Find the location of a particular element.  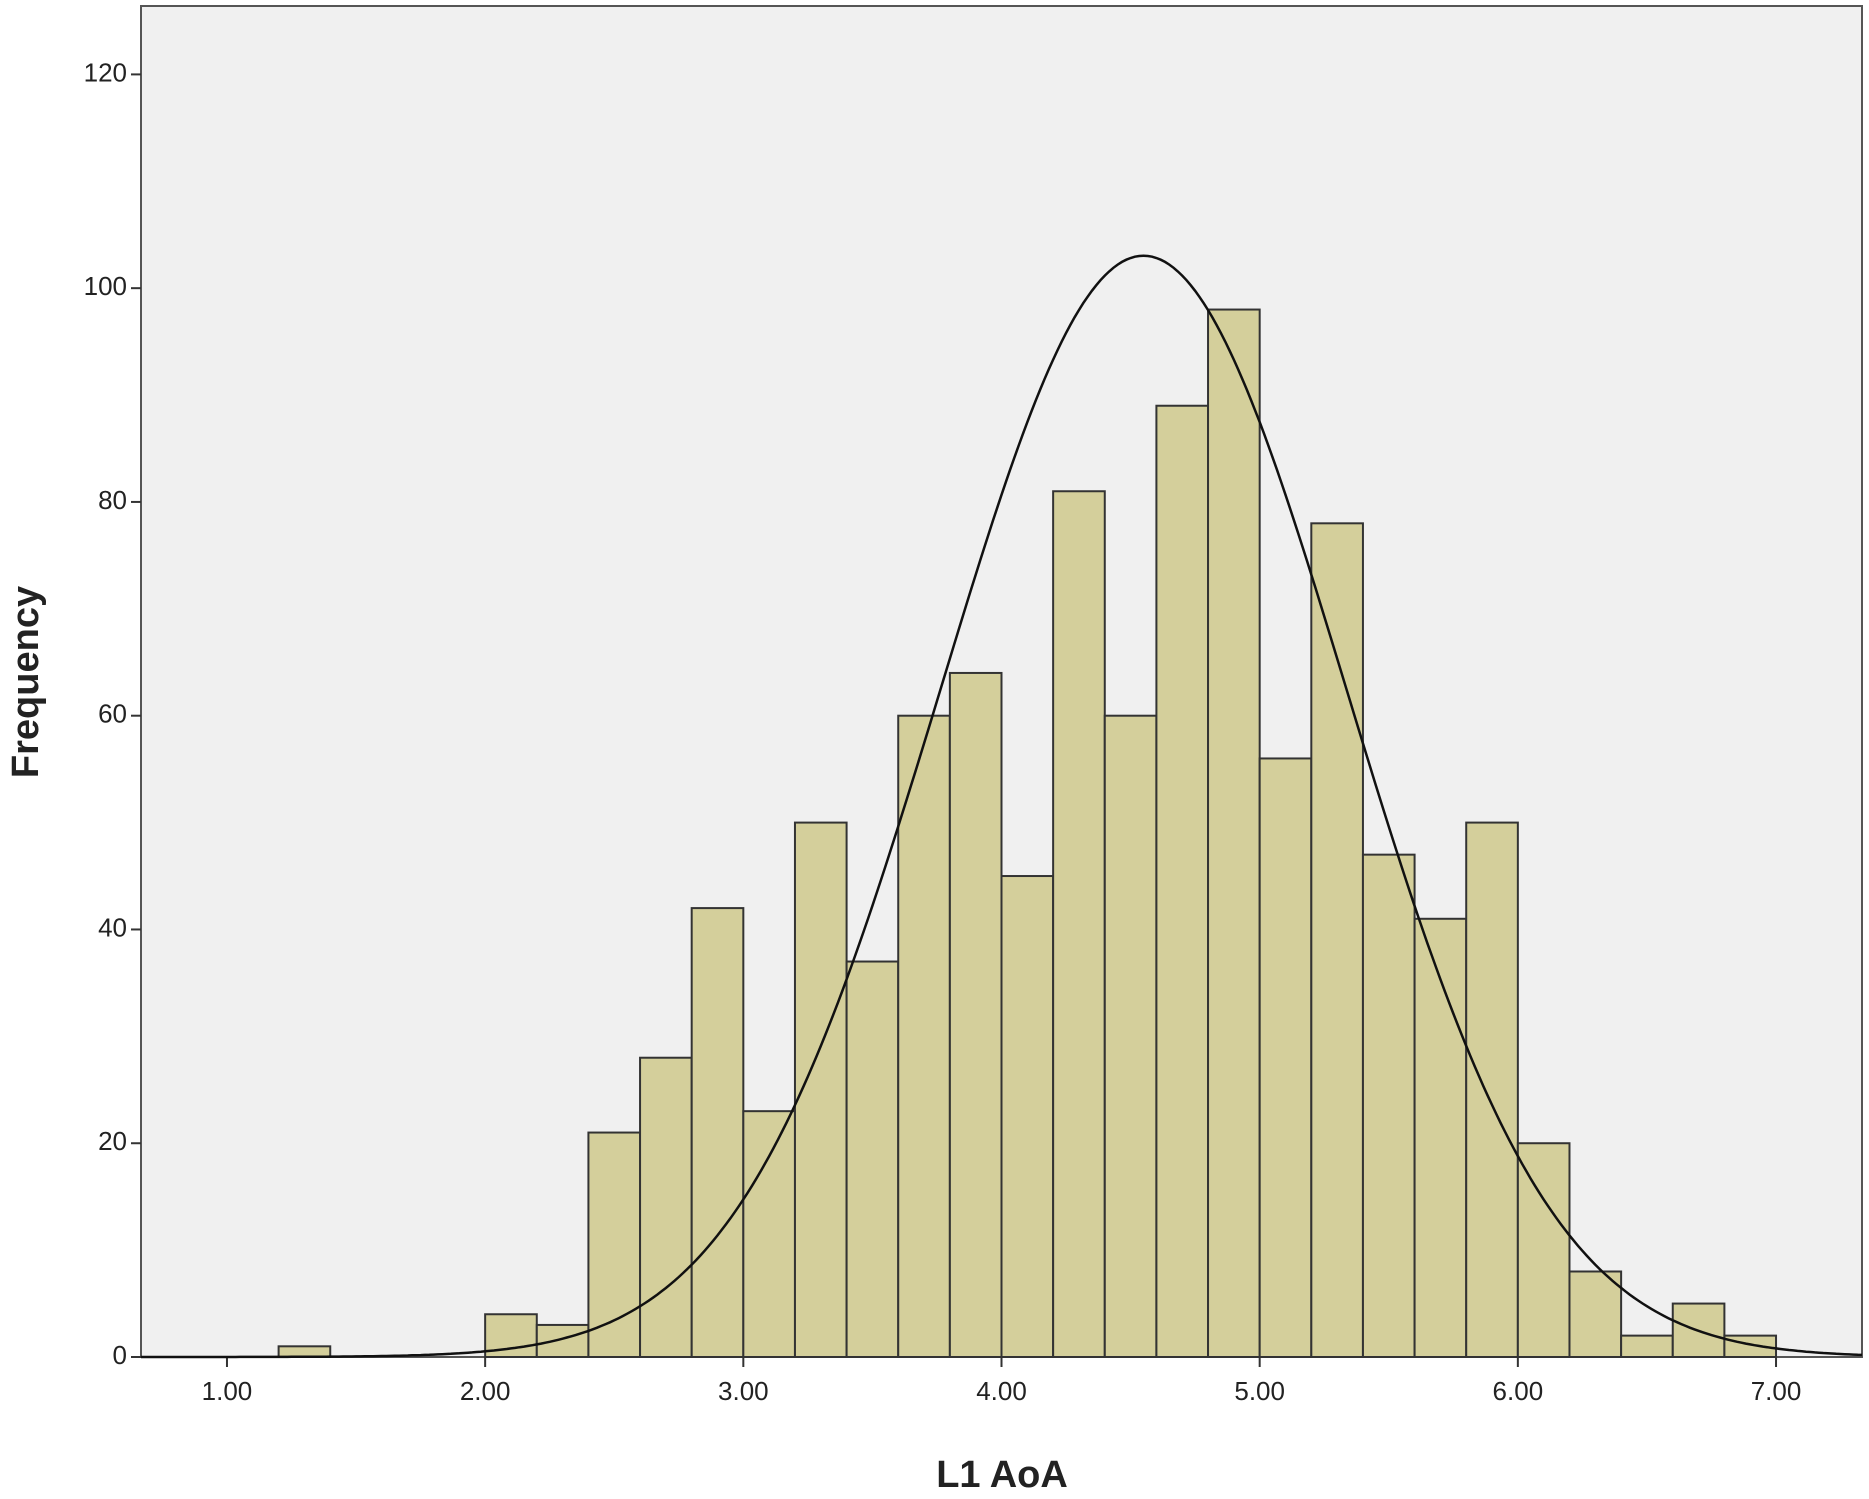

y-tick-label: 120 is located at coordinates (105, 72).